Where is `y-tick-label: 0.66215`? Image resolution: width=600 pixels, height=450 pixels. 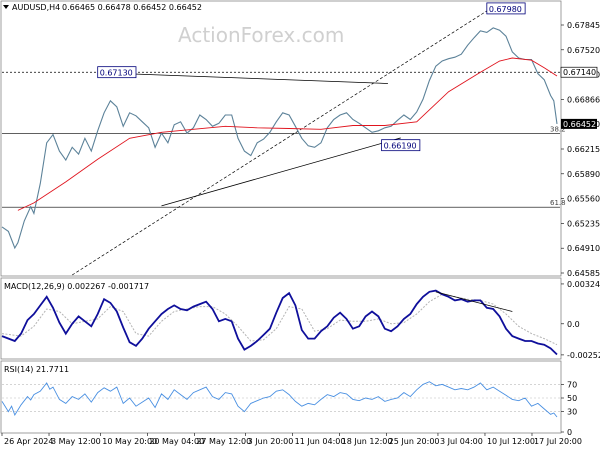
y-tick-label: 0.66215 is located at coordinates (583, 149).